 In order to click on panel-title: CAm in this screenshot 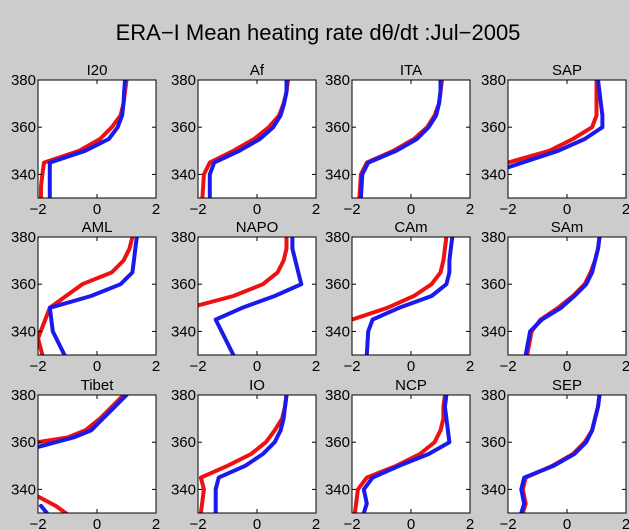, I will do `click(410, 227)`.